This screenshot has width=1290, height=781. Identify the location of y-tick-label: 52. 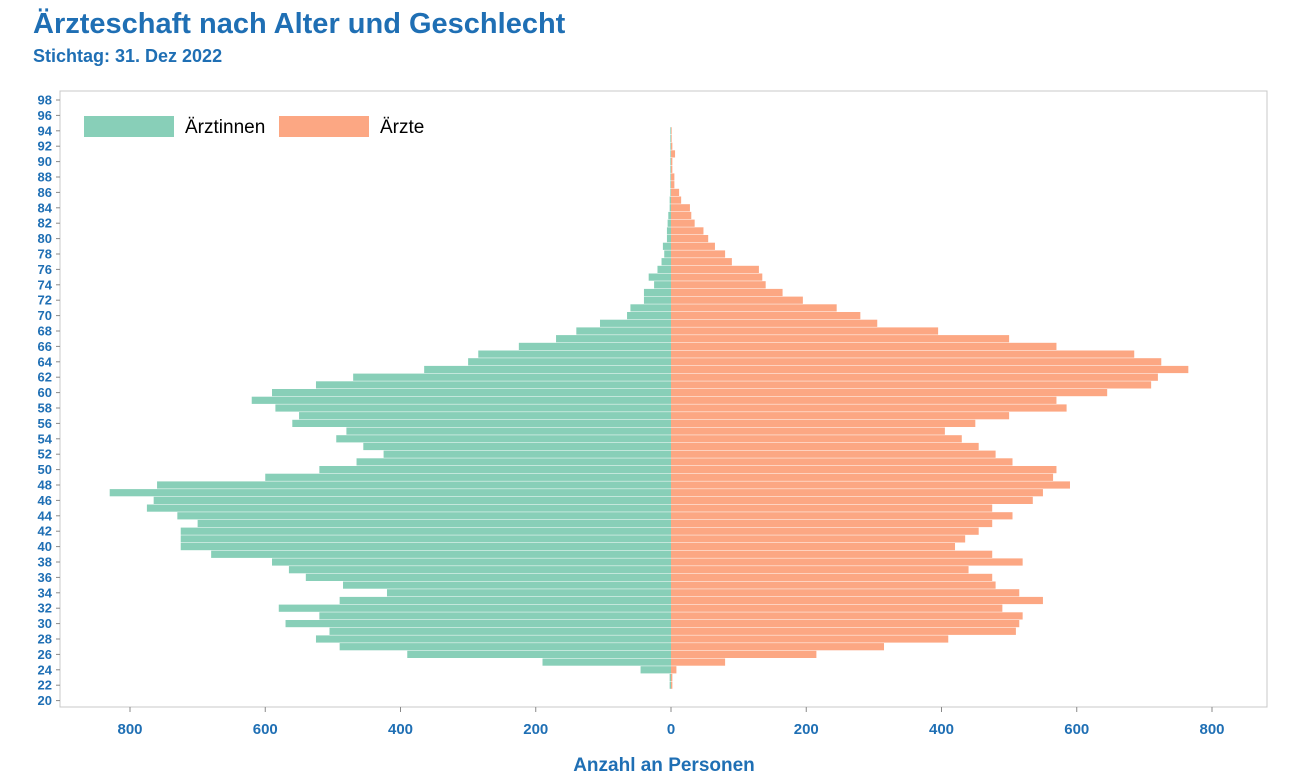
(45, 454).